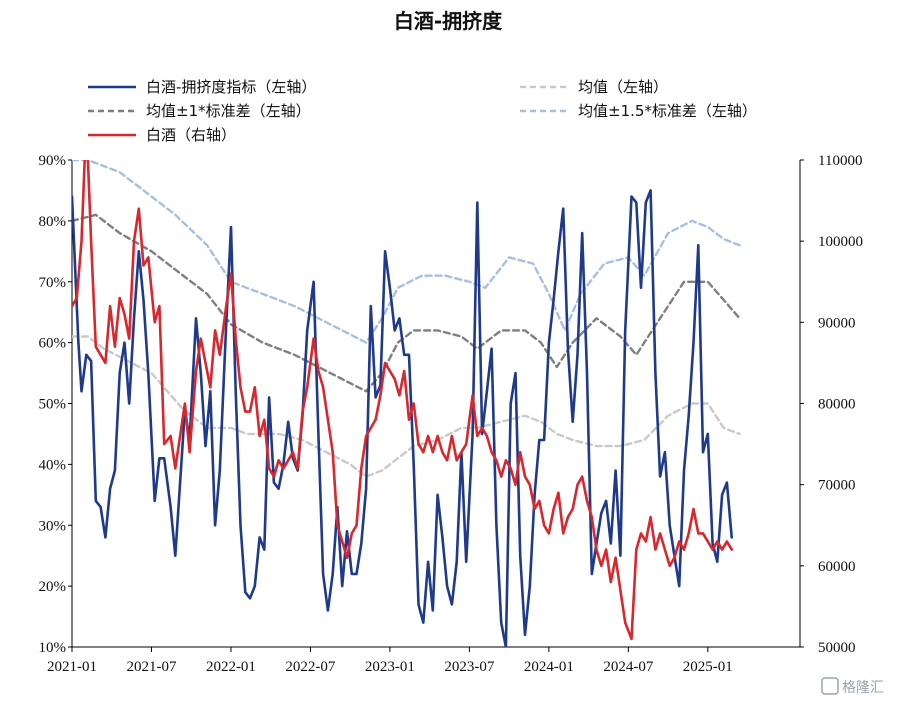  Describe the element at coordinates (72, 667) in the screenshot. I see `x-tick-label: 2021-01` at that location.